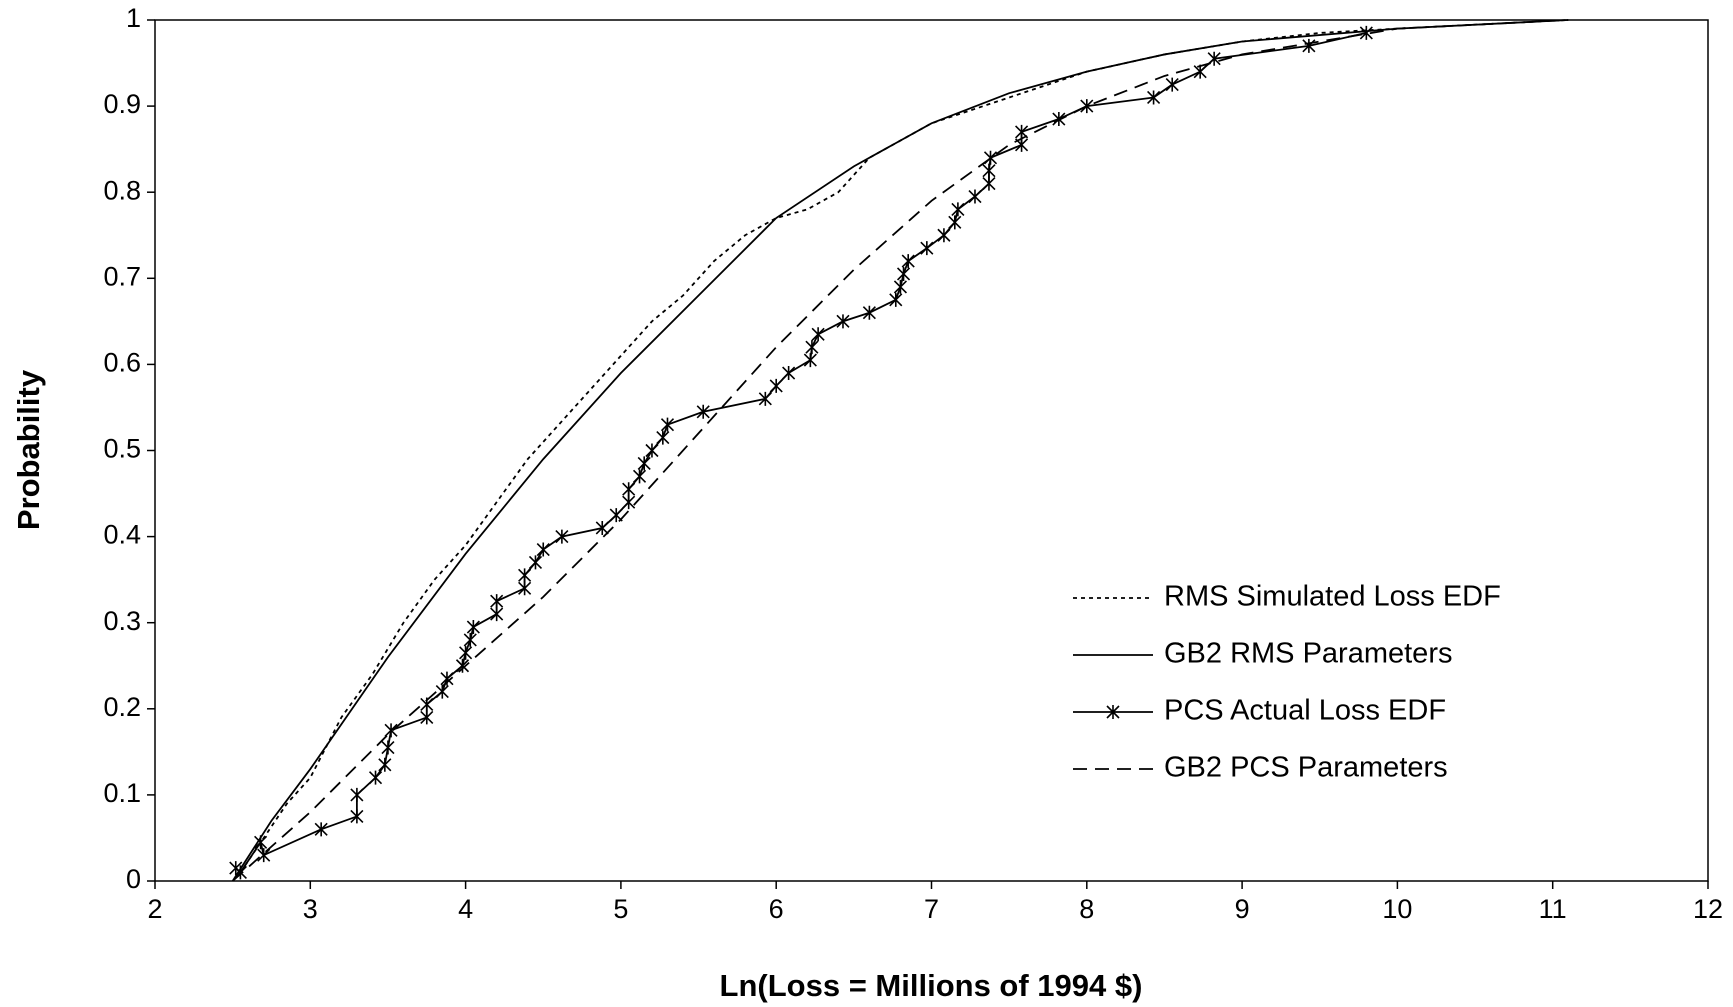 Image resolution: width=1733 pixels, height=1007 pixels. I want to click on legend-label: GB2 PCS Parameters, so click(1306, 768).